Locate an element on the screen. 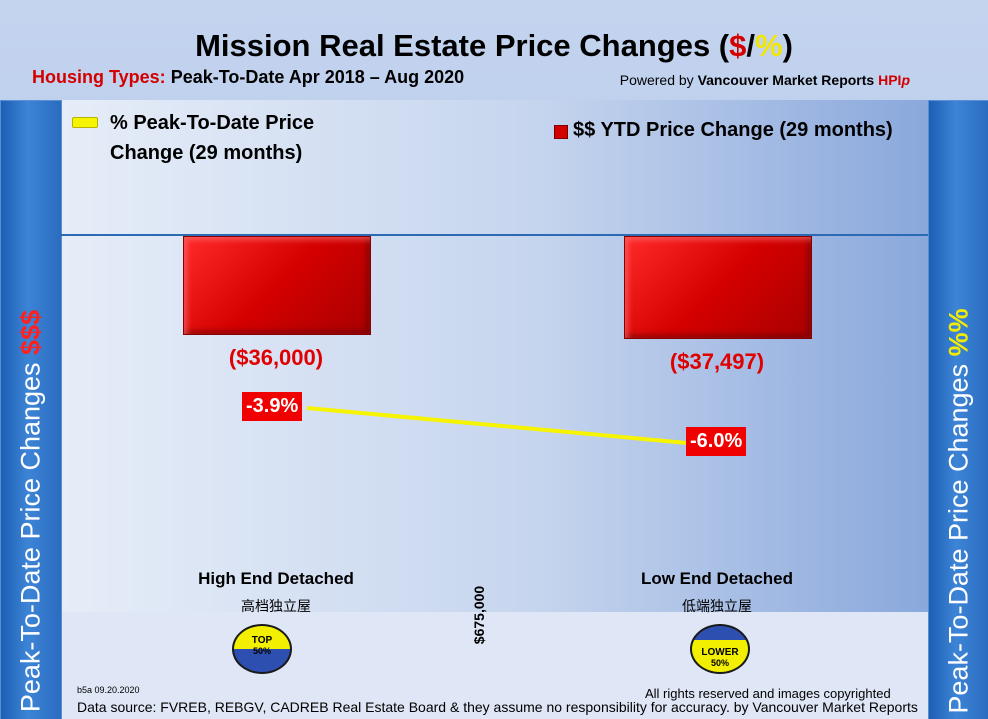  bar-value-label-1: ($36,000) is located at coordinates (276, 357).